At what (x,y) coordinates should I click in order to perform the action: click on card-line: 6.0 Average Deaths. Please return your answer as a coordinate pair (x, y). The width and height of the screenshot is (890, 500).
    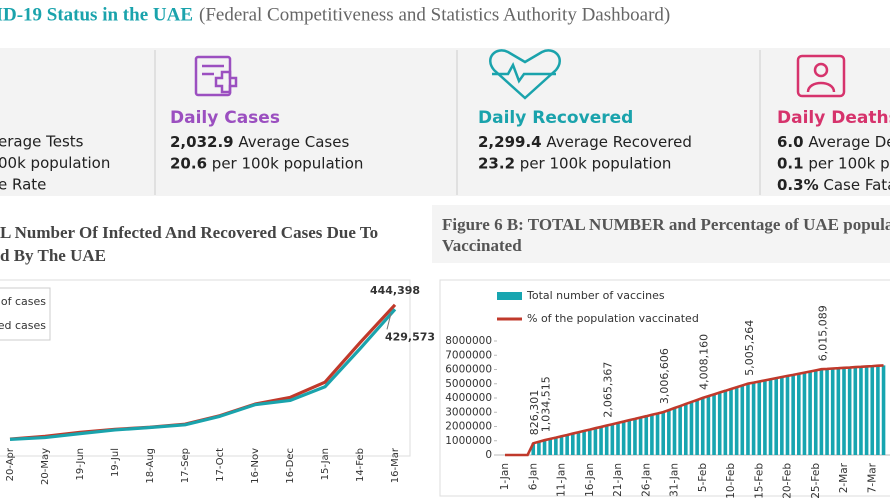
    Looking at the image, I should click on (833, 142).